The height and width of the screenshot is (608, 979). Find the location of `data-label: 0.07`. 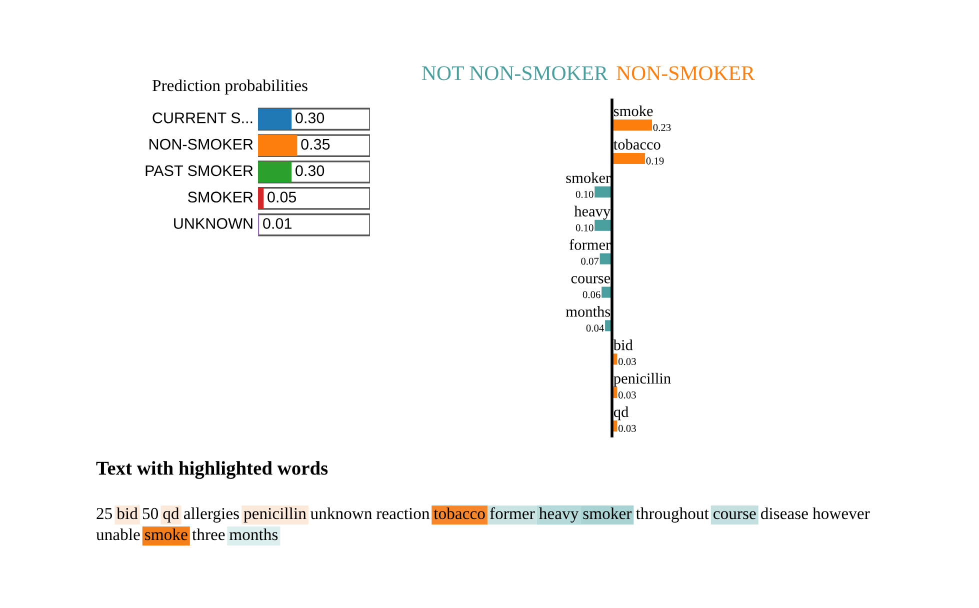

data-label: 0.07 is located at coordinates (590, 261).